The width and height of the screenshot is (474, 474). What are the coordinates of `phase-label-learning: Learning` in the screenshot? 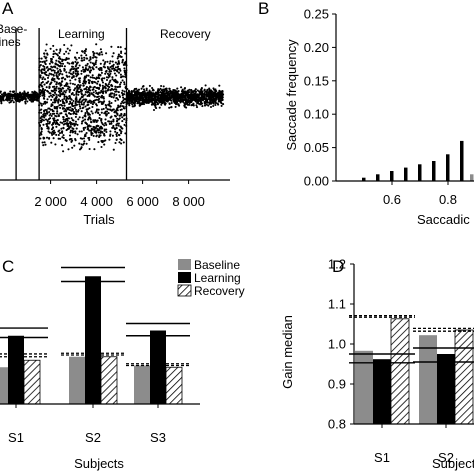 It's located at (81, 34).